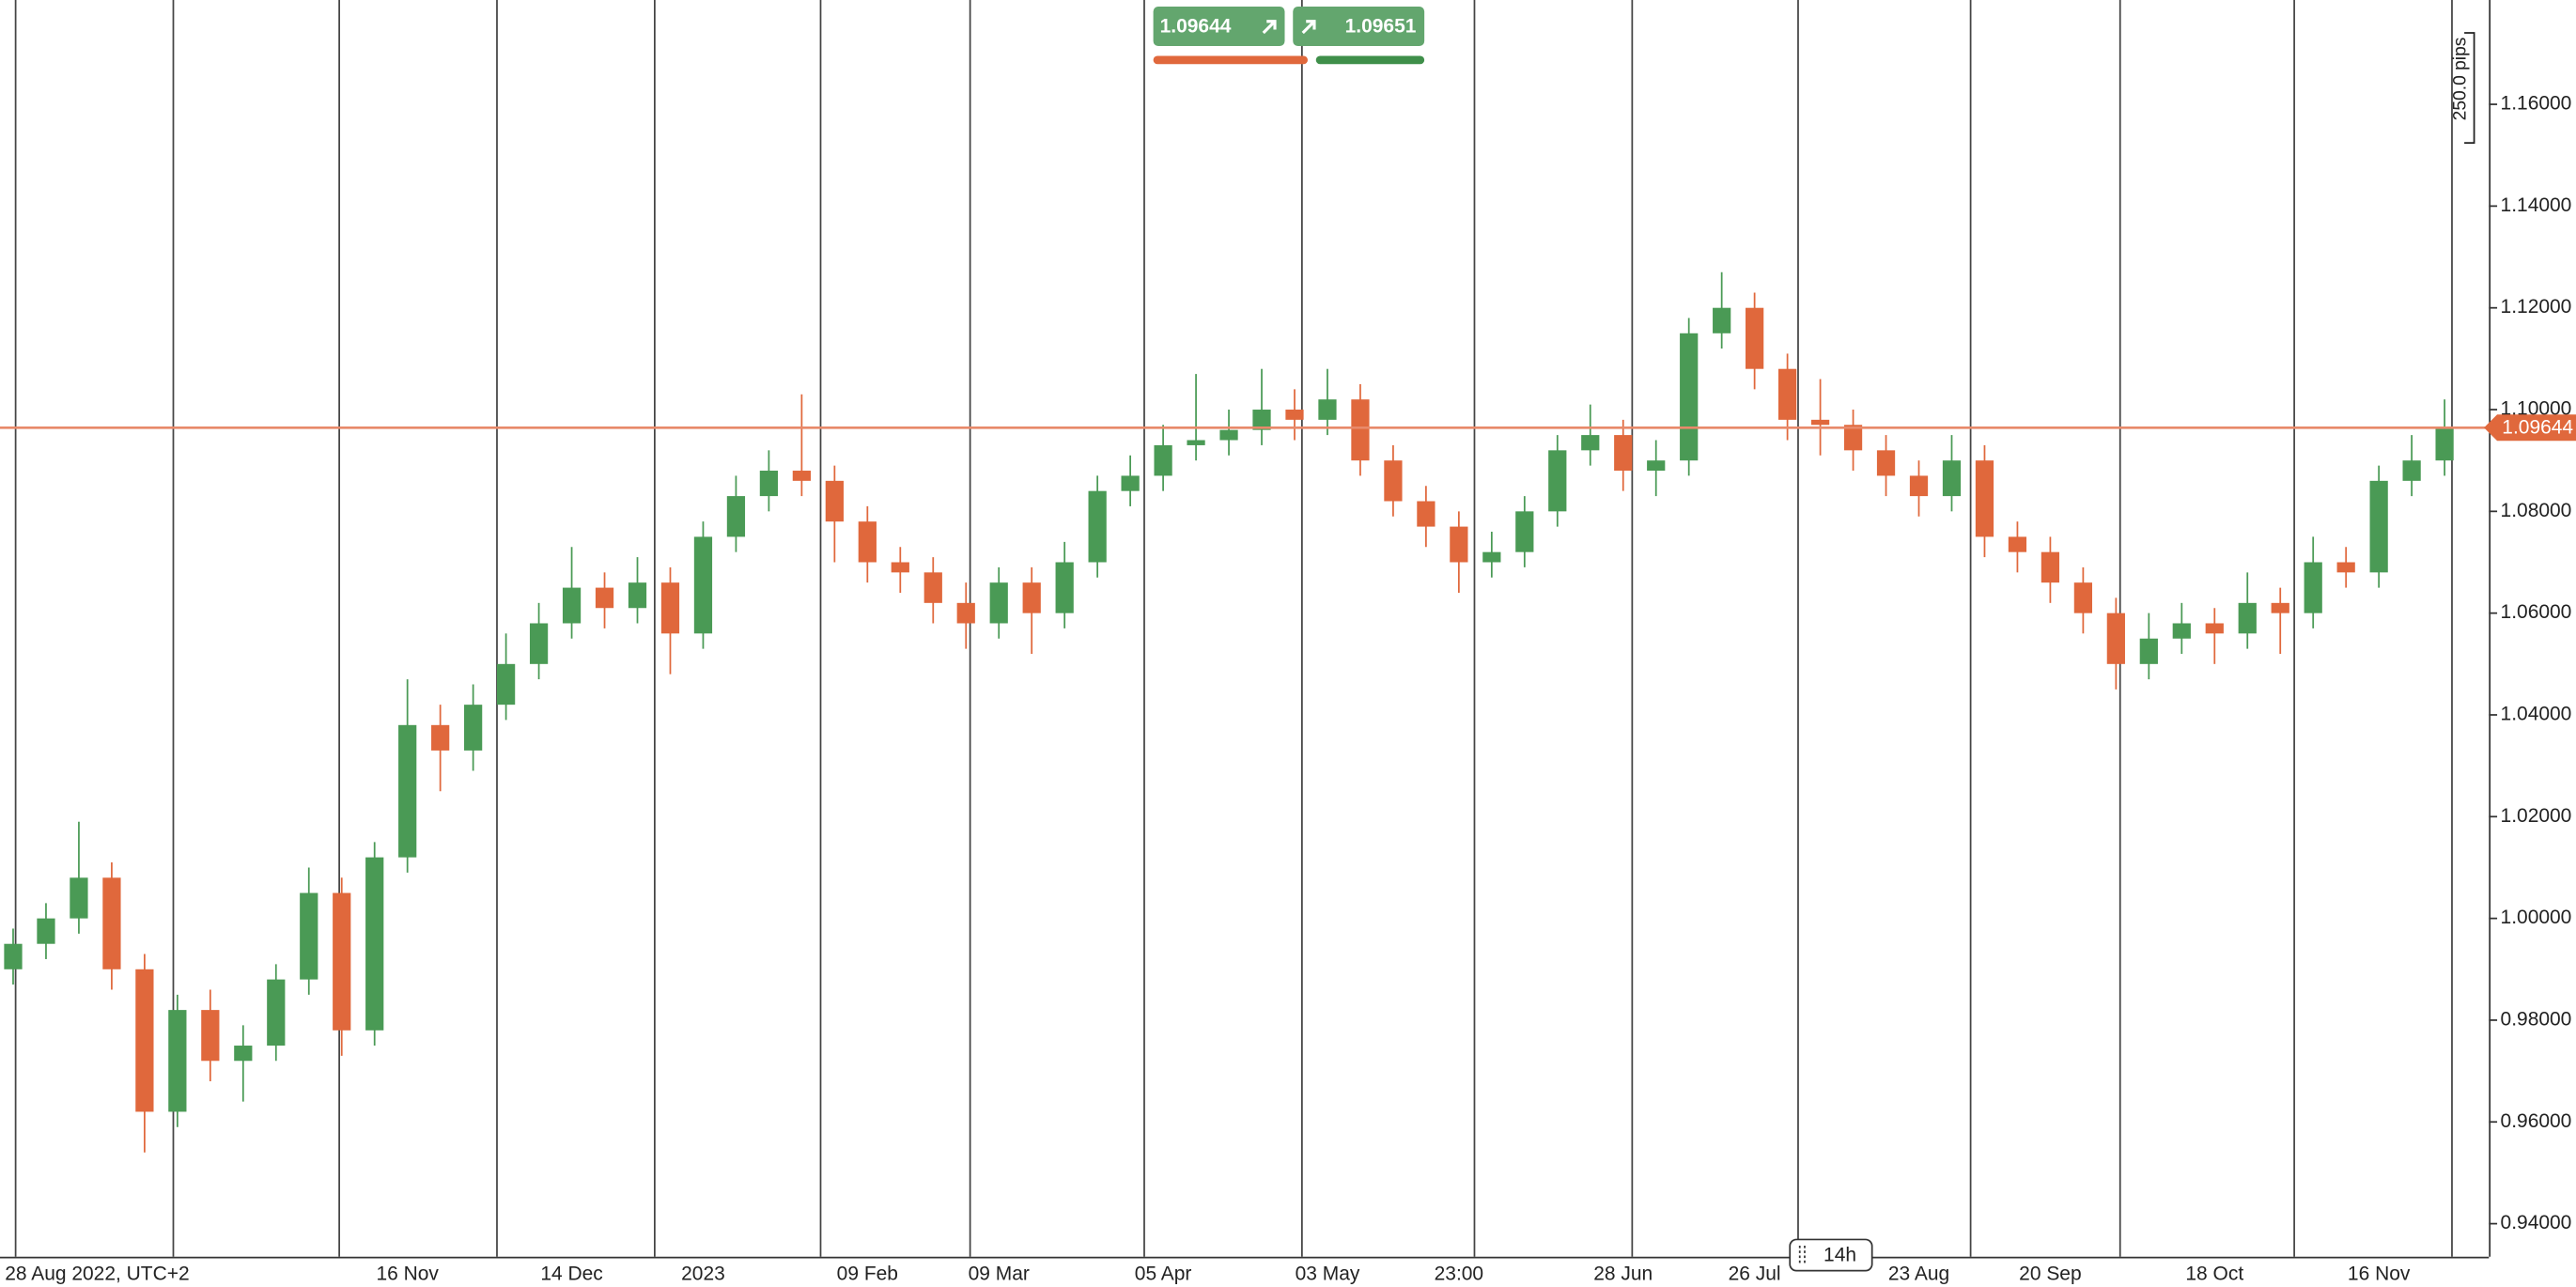 The width and height of the screenshot is (2576, 1287). I want to click on x-tick-label: 18 Oct, so click(2214, 1275).